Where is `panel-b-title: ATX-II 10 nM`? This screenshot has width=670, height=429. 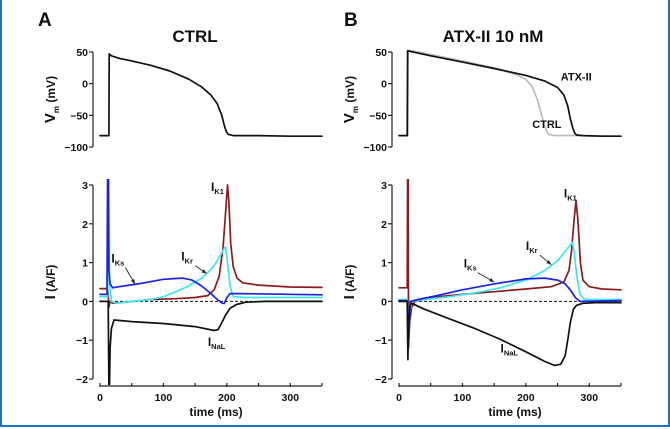 panel-b-title: ATX-II 10 nM is located at coordinates (493, 36).